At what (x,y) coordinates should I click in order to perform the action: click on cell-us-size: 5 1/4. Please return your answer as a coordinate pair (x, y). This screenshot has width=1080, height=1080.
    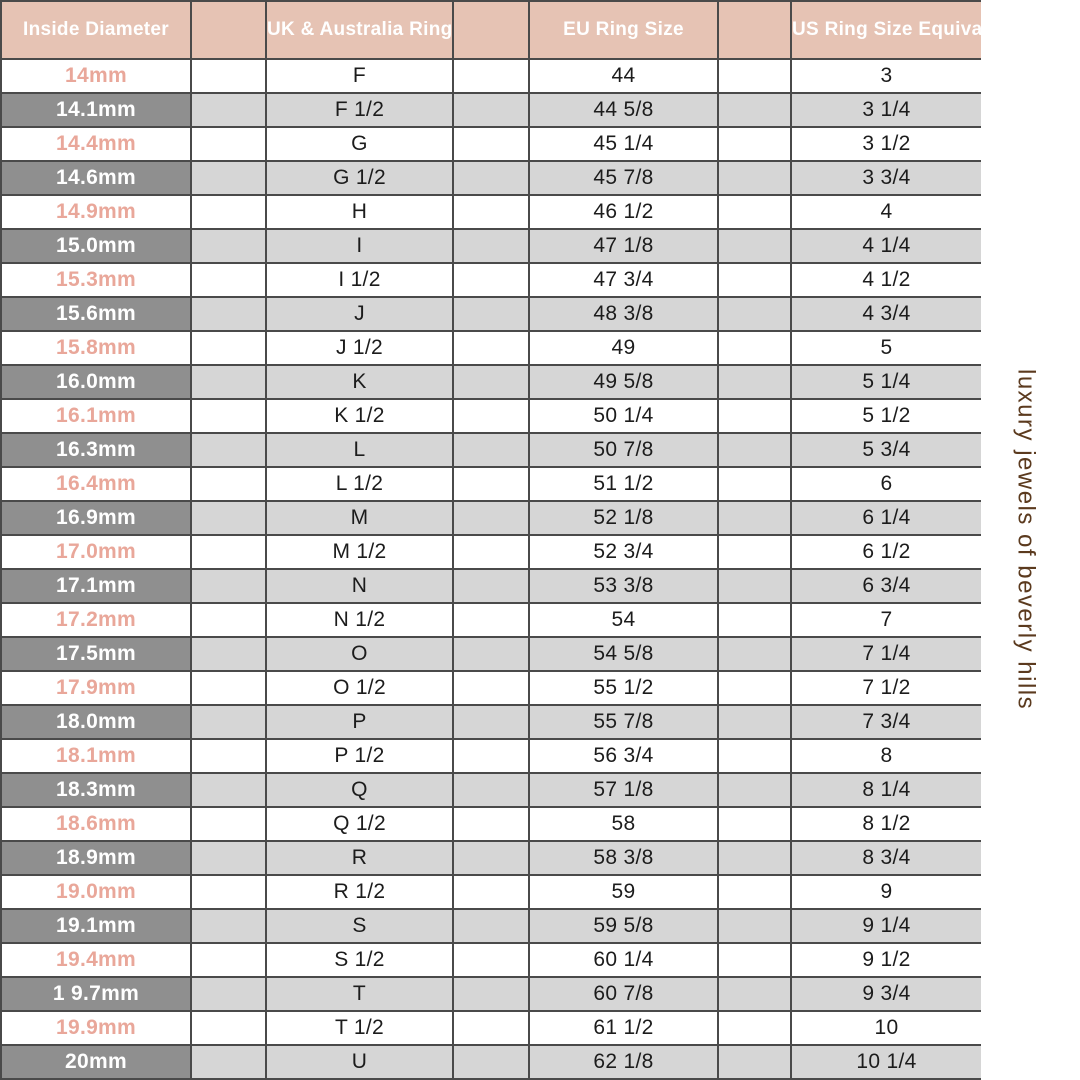
    Looking at the image, I should click on (886, 382).